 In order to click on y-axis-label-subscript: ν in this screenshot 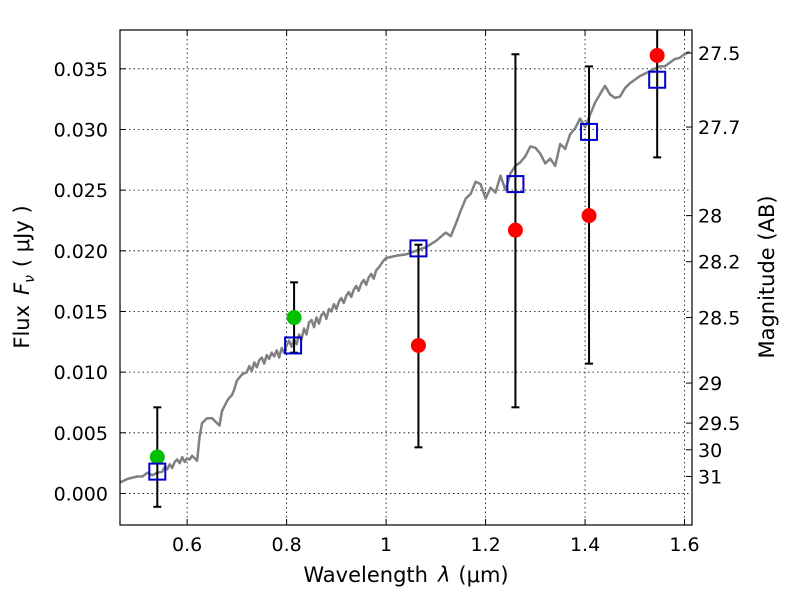, I will do `click(30, 279)`.